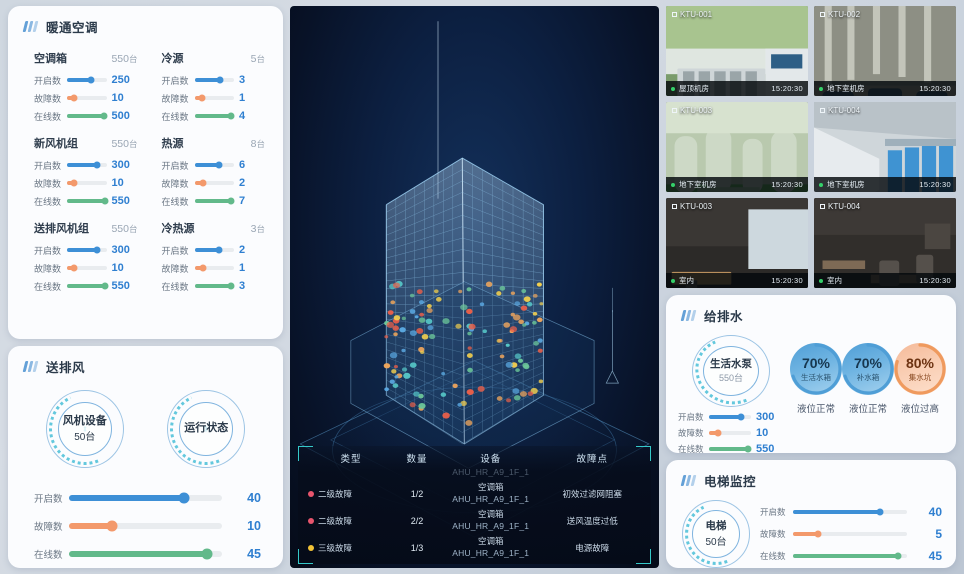  I want to click on slider-fill, so click(86, 286).